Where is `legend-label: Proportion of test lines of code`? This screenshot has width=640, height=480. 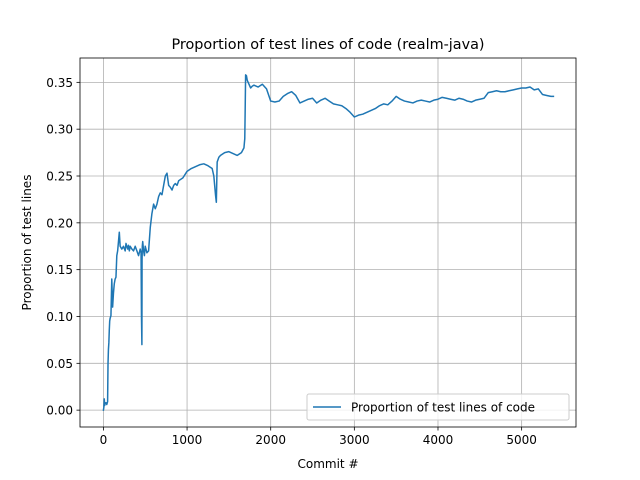
legend-label: Proportion of test lines of code is located at coordinates (443, 408).